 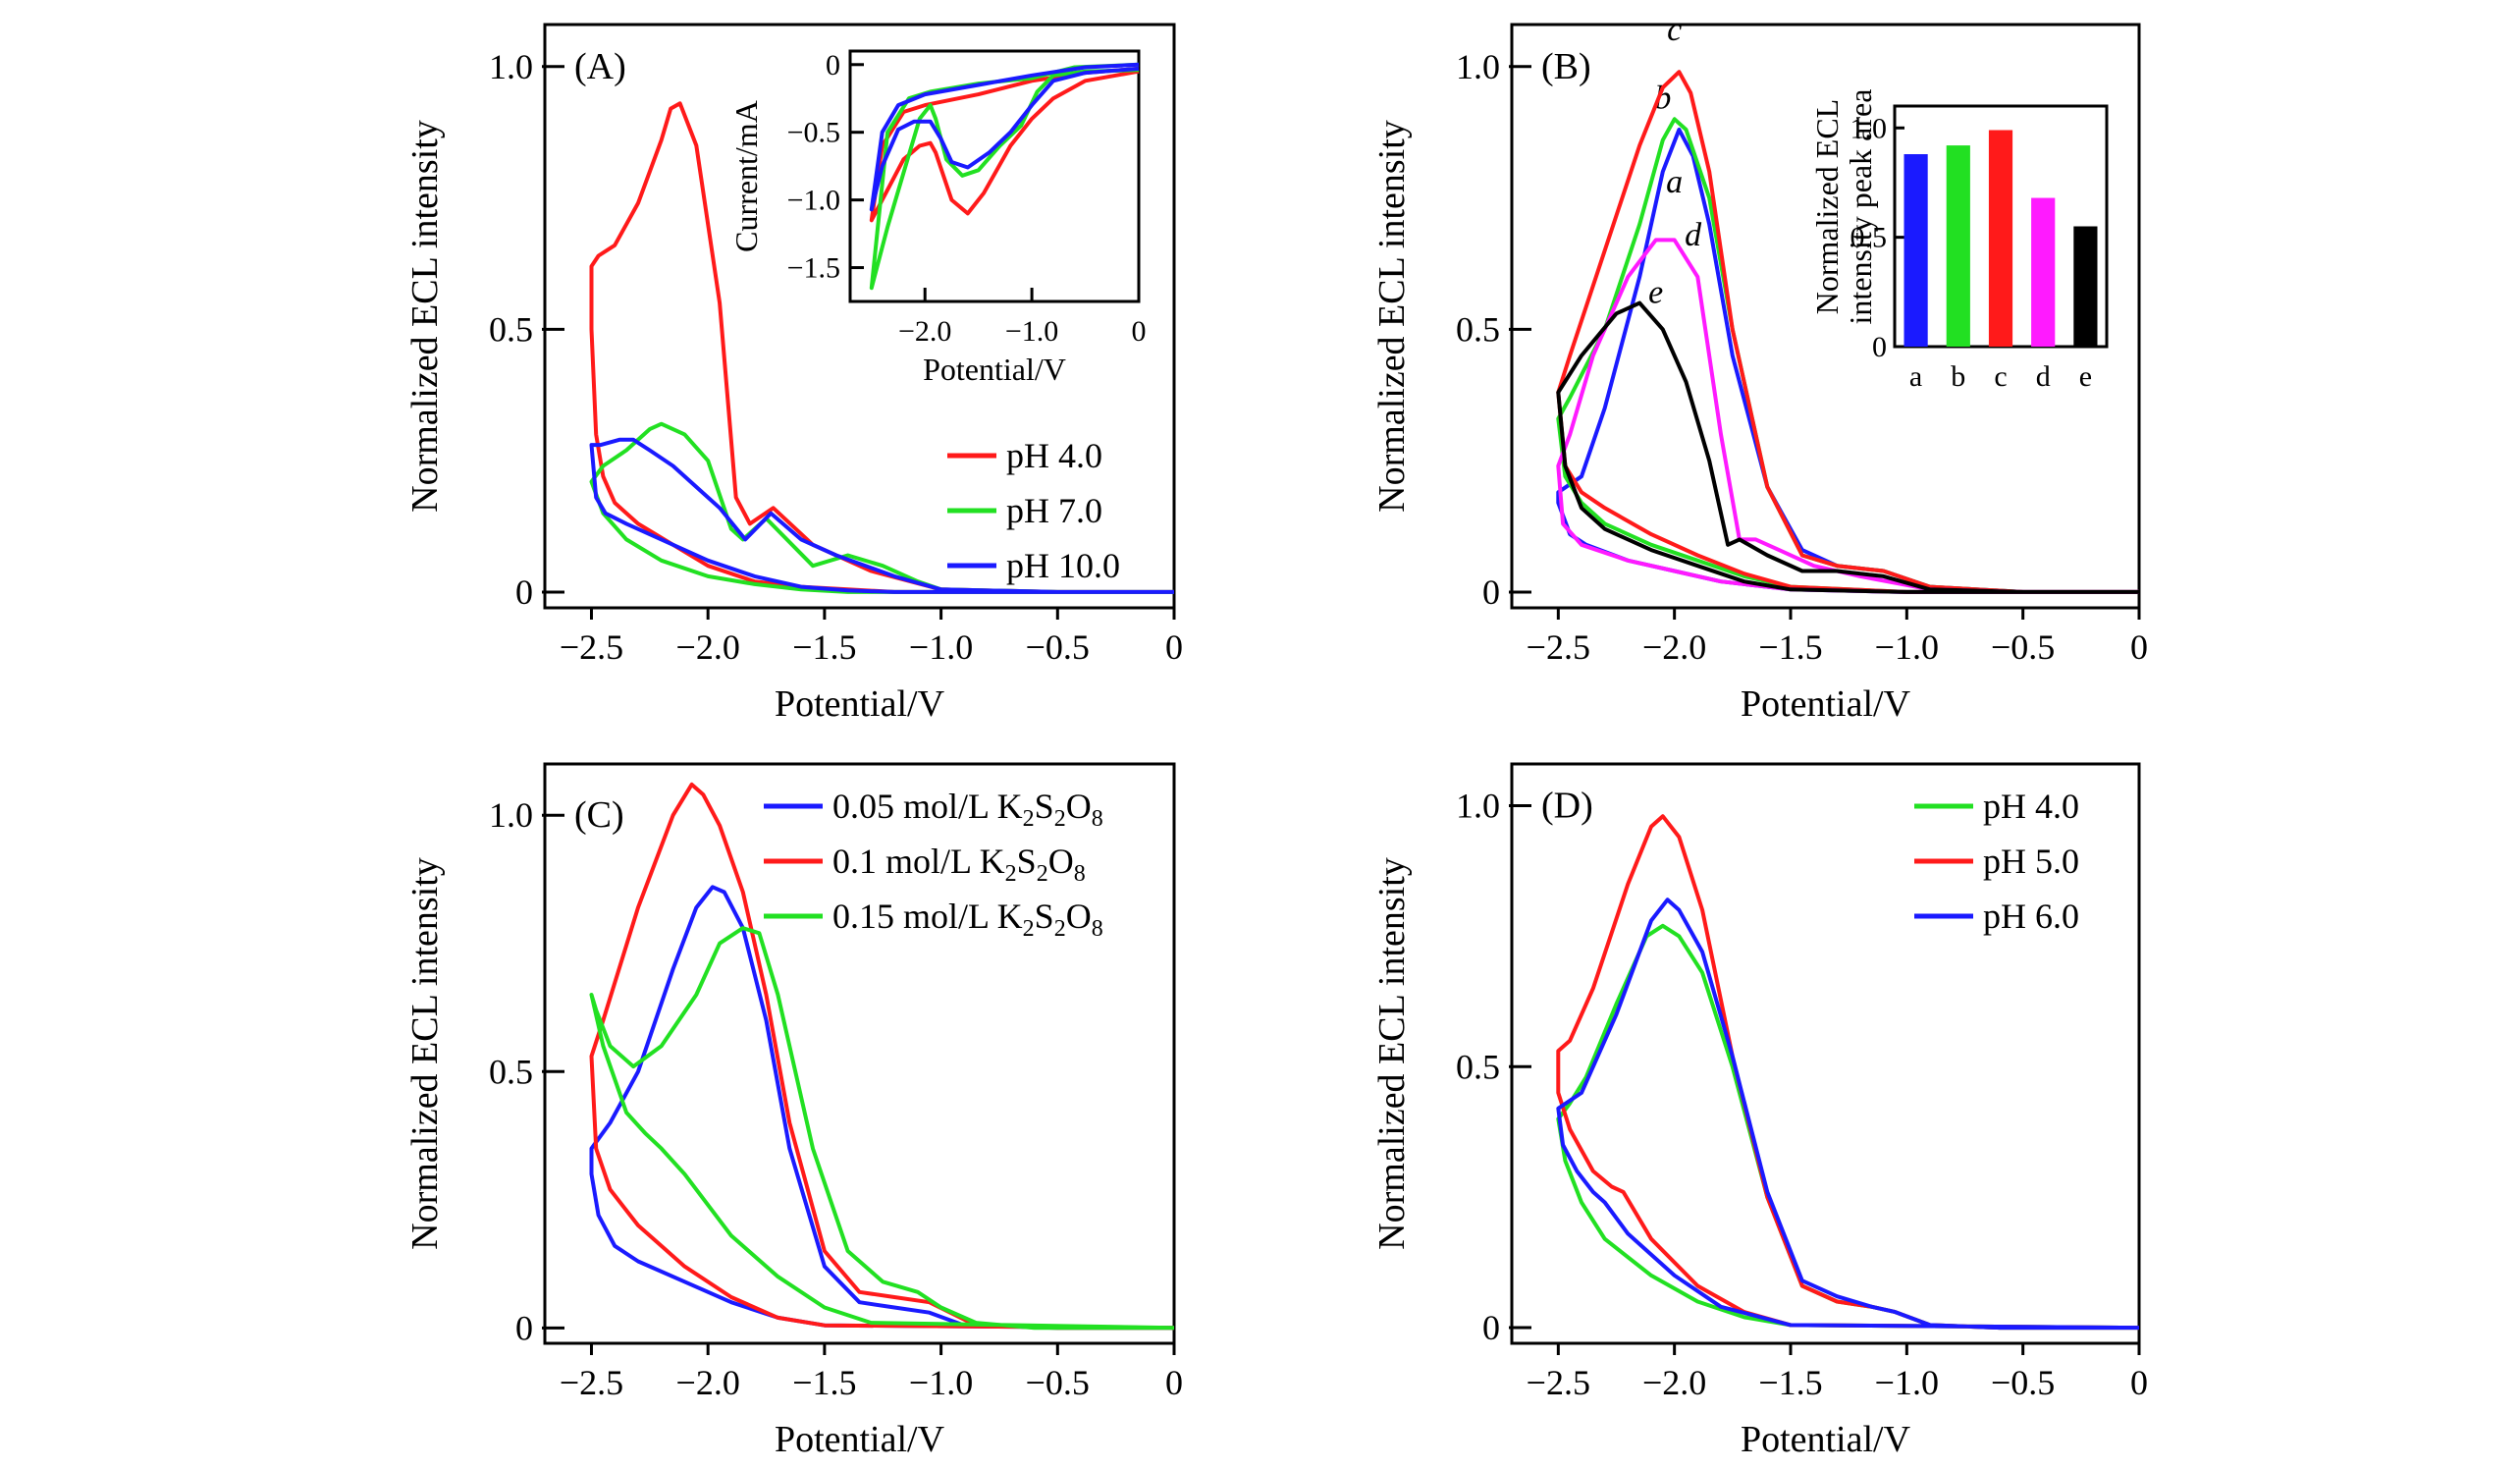 What do you see at coordinates (1915, 250) in the screenshot?
I see `bar-a` at bounding box center [1915, 250].